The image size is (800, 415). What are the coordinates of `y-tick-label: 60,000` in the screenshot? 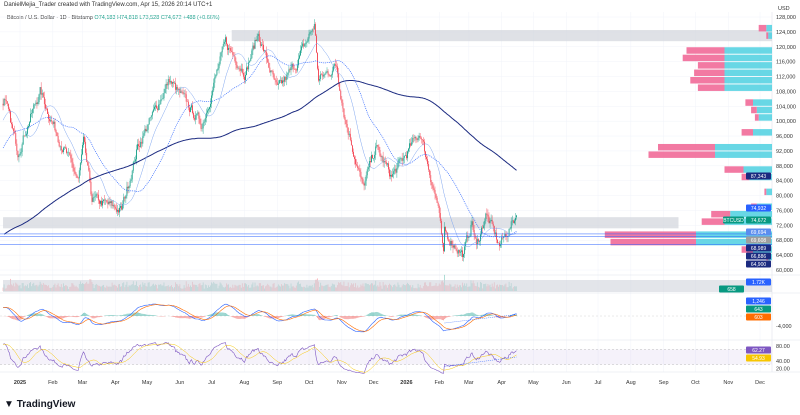 It's located at (784, 271).